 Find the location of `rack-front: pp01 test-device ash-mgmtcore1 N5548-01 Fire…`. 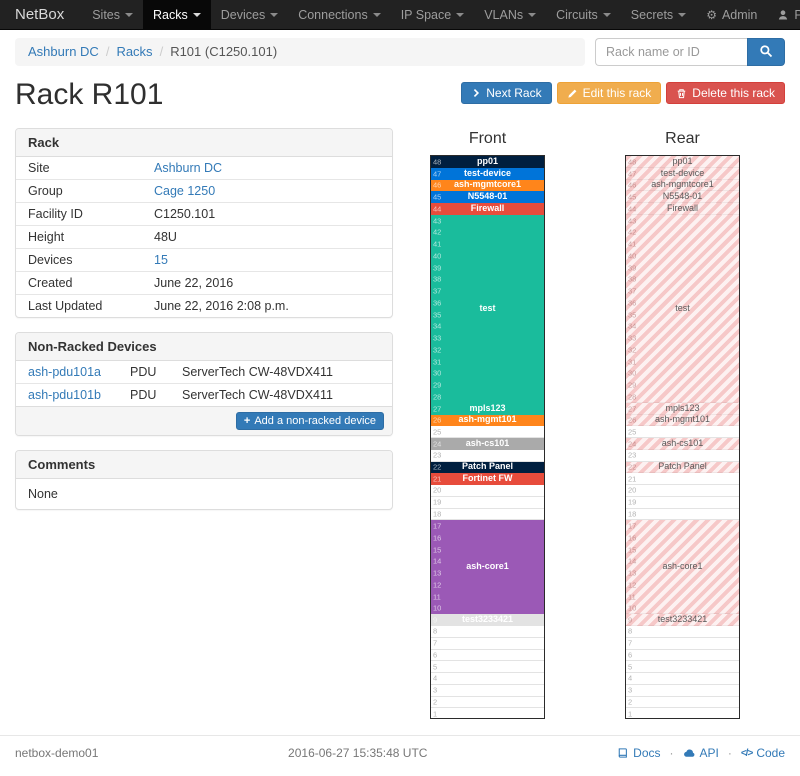

rack-front: pp01 test-device ash-mgmtcore1 N5548-01 Fire… is located at coordinates (487, 437).